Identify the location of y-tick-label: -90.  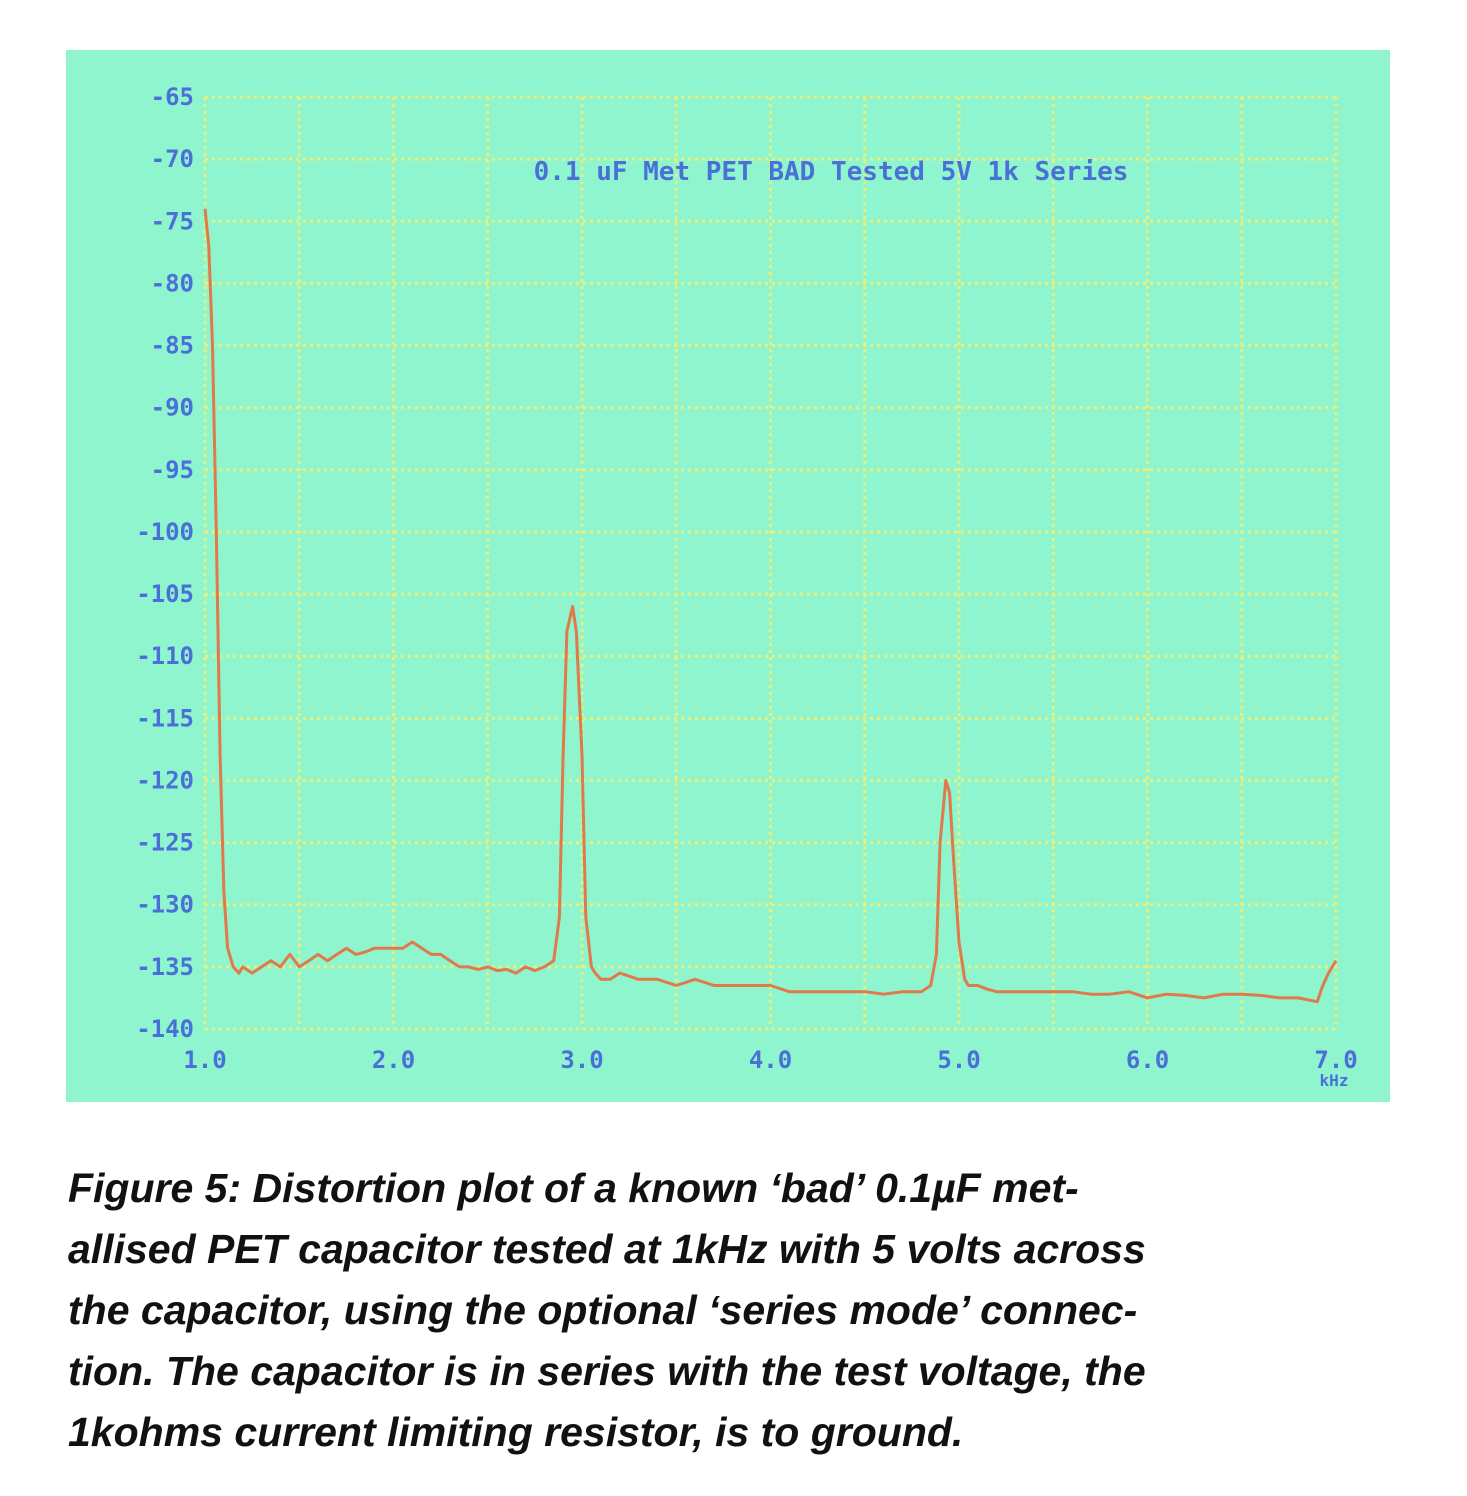
(172, 408).